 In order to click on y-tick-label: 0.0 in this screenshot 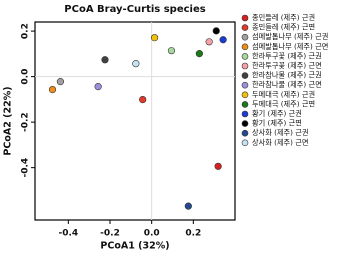, I will do `click(26, 77)`.